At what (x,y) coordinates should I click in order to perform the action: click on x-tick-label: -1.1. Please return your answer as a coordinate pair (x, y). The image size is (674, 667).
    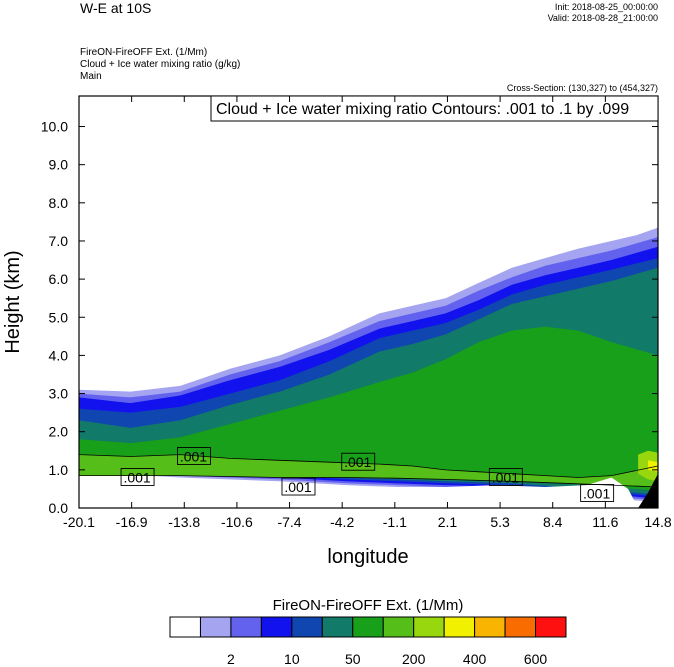
    Looking at the image, I should click on (395, 522).